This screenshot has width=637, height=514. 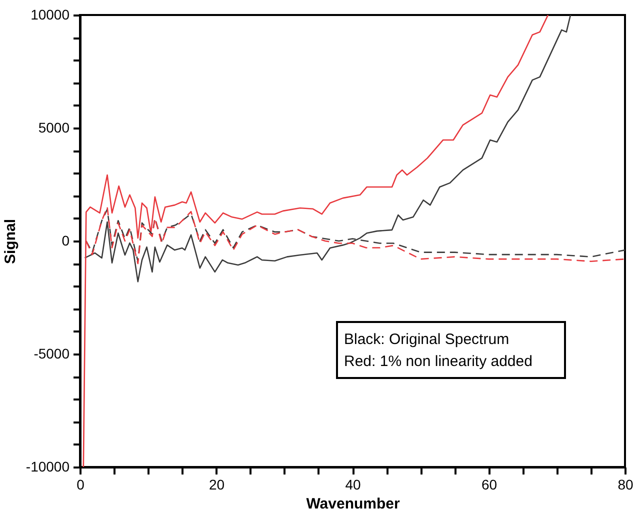 What do you see at coordinates (66, 240) in the screenshot?
I see `y-tick-label: 0` at bounding box center [66, 240].